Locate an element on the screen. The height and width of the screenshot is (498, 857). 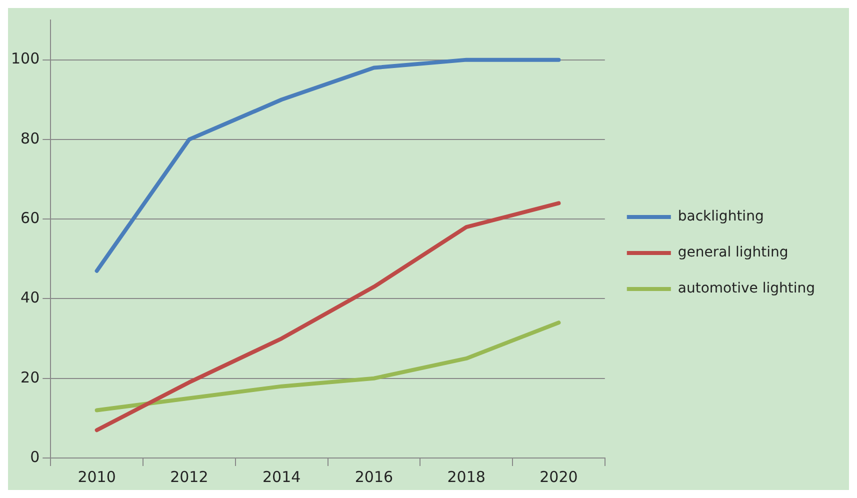
x-tick-label: 2010 is located at coordinates (97, 477).